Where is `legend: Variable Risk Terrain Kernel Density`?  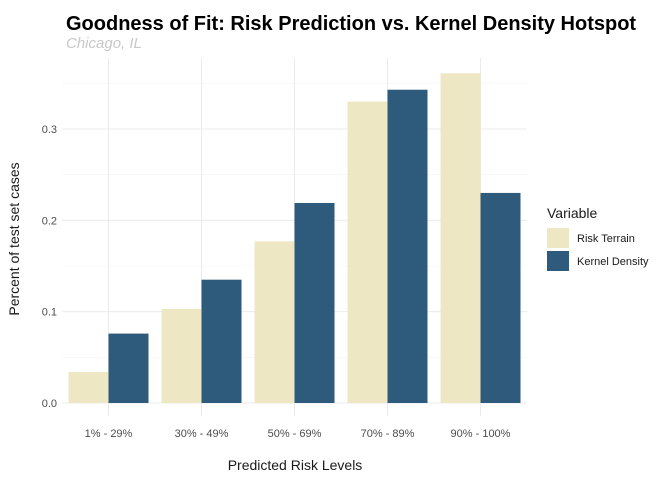
legend: Variable Risk Terrain Kernel Density is located at coordinates (598, 238).